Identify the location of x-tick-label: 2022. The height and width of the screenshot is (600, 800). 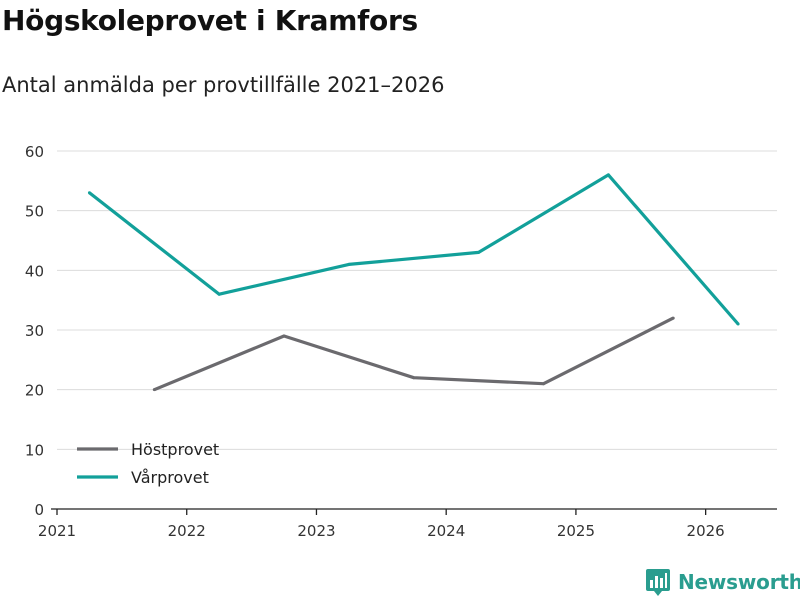
(187, 531).